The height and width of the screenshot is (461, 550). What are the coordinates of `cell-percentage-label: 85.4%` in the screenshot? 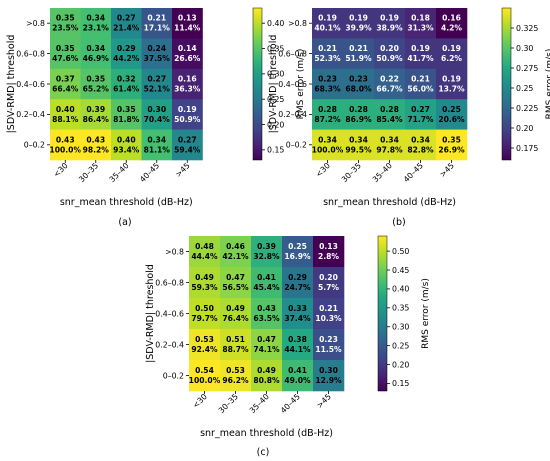 It's located at (389, 119).